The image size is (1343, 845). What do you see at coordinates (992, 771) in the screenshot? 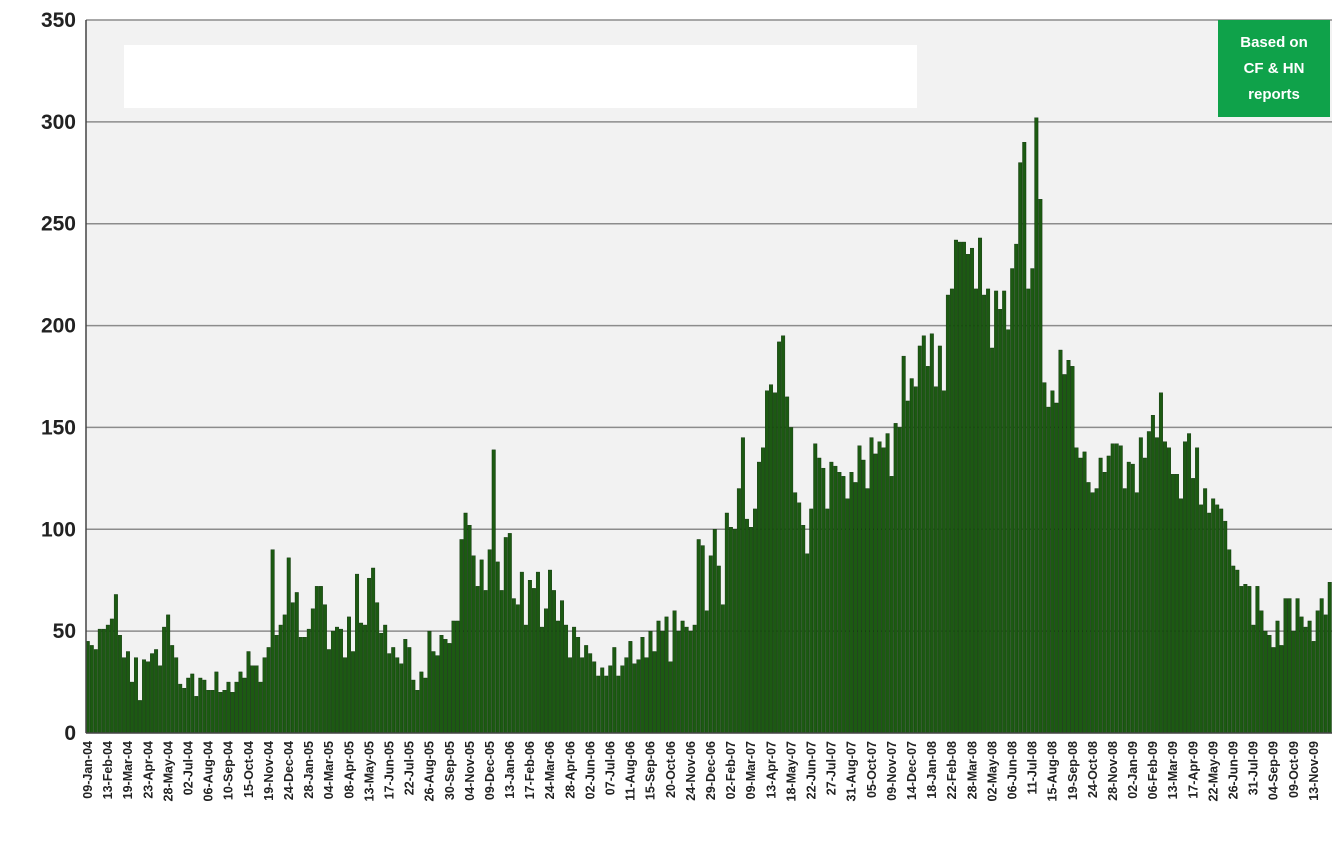
I see `x-tick-label: 02-May-08` at bounding box center [992, 771].